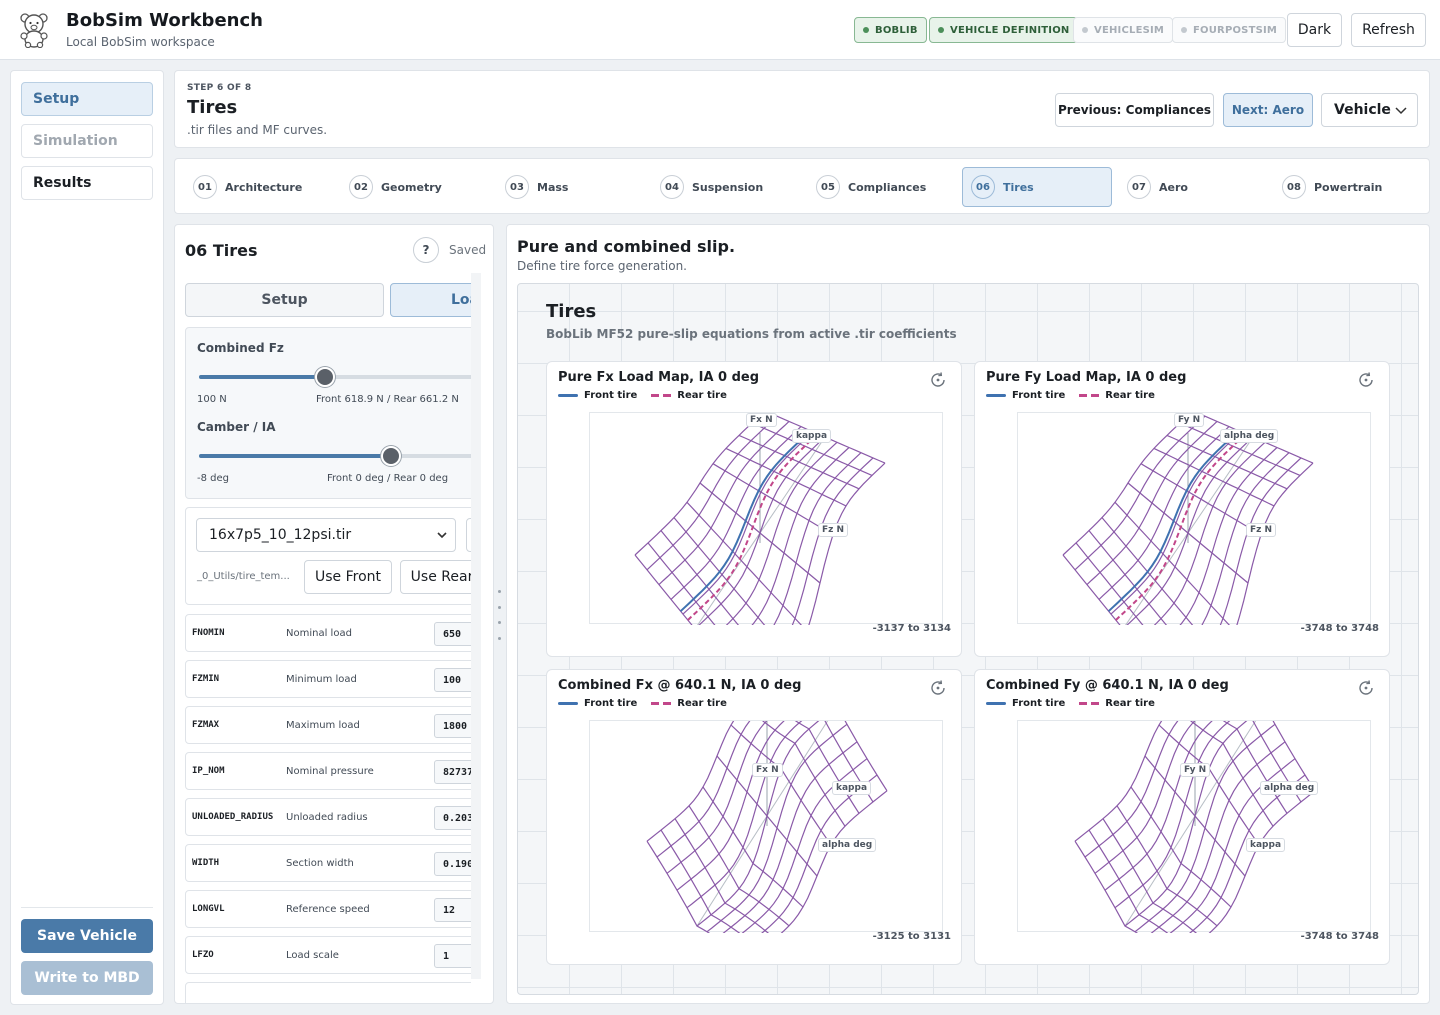  Describe the element at coordinates (1129, 30) in the screenshot. I see `pill-label: VEHICLESIM` at that location.